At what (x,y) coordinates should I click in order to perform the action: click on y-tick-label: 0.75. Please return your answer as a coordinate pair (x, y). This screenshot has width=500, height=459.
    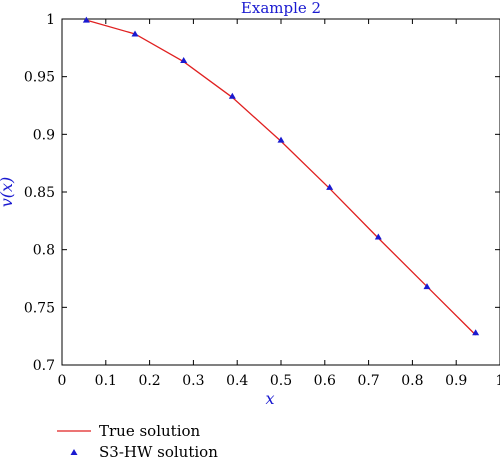
    Looking at the image, I should click on (39, 308).